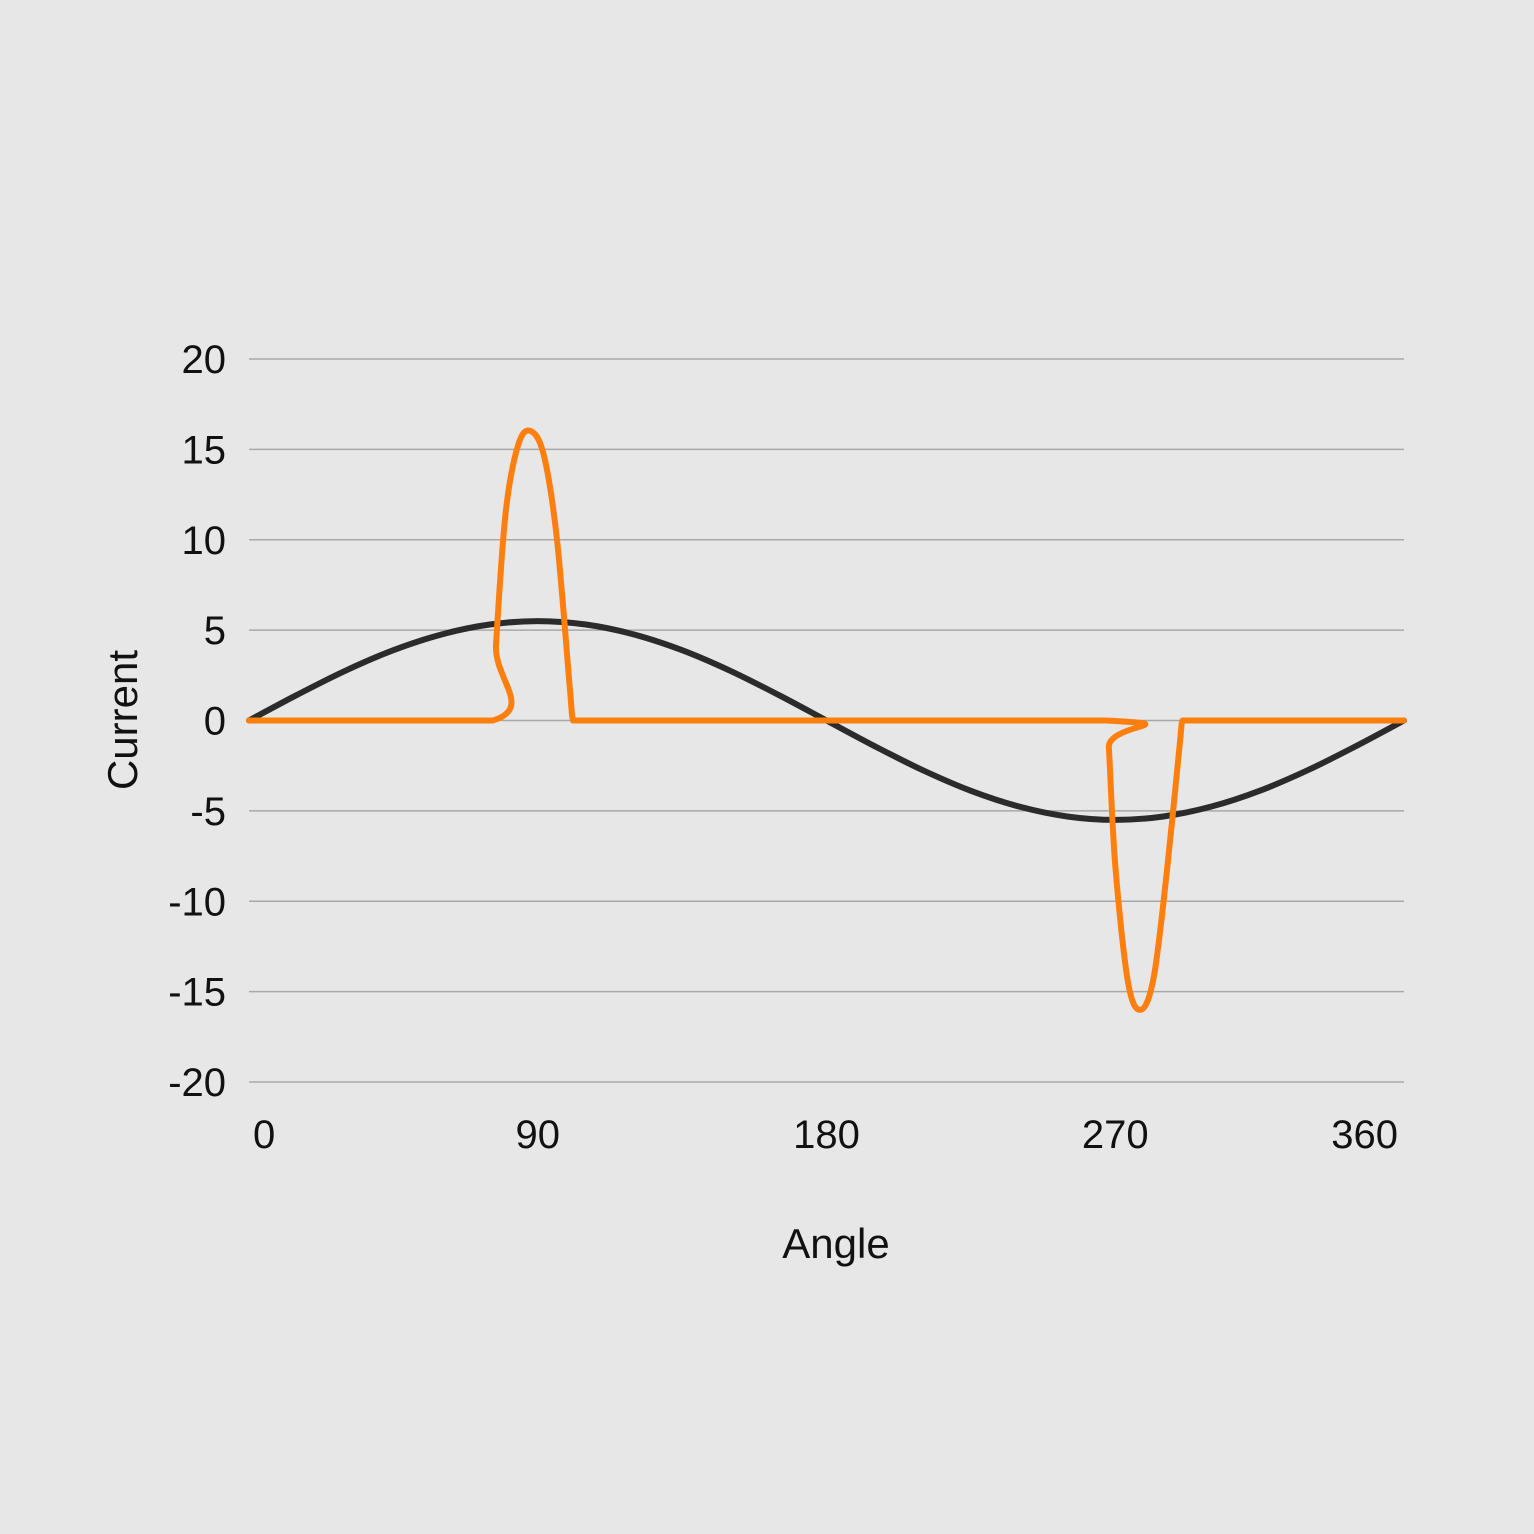 This screenshot has height=1534, width=1534. What do you see at coordinates (264, 1135) in the screenshot?
I see `x-tick-label: 0` at bounding box center [264, 1135].